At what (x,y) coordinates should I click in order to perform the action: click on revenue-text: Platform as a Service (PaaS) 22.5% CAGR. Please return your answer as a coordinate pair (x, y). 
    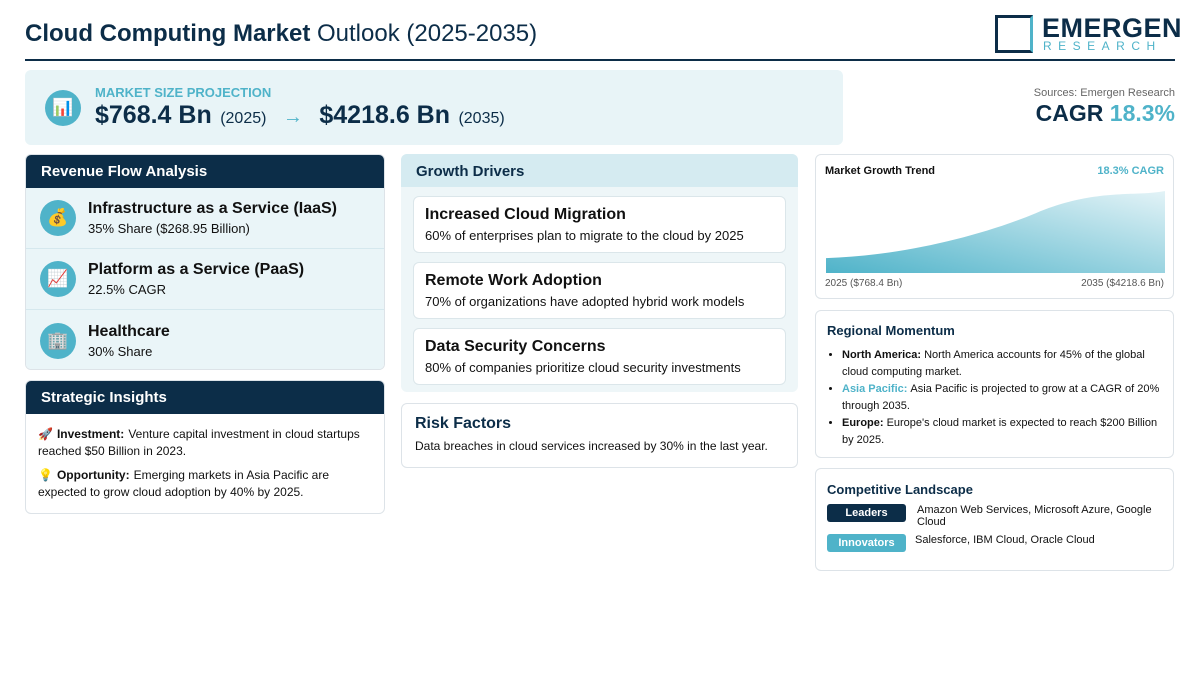
    Looking at the image, I should click on (196, 279).